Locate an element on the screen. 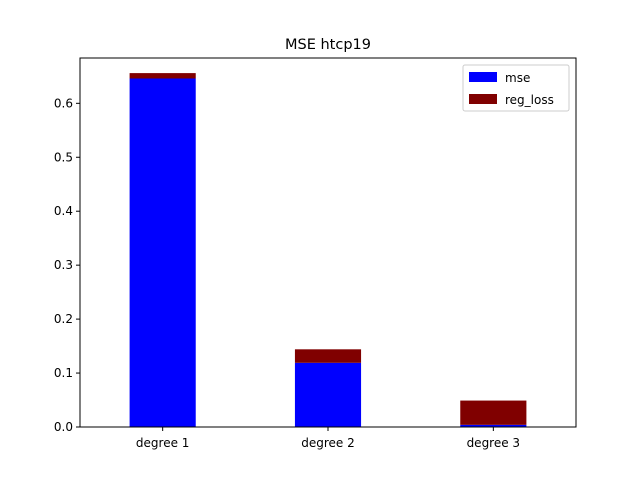  x-tick-label: degree 1 is located at coordinates (163, 443).